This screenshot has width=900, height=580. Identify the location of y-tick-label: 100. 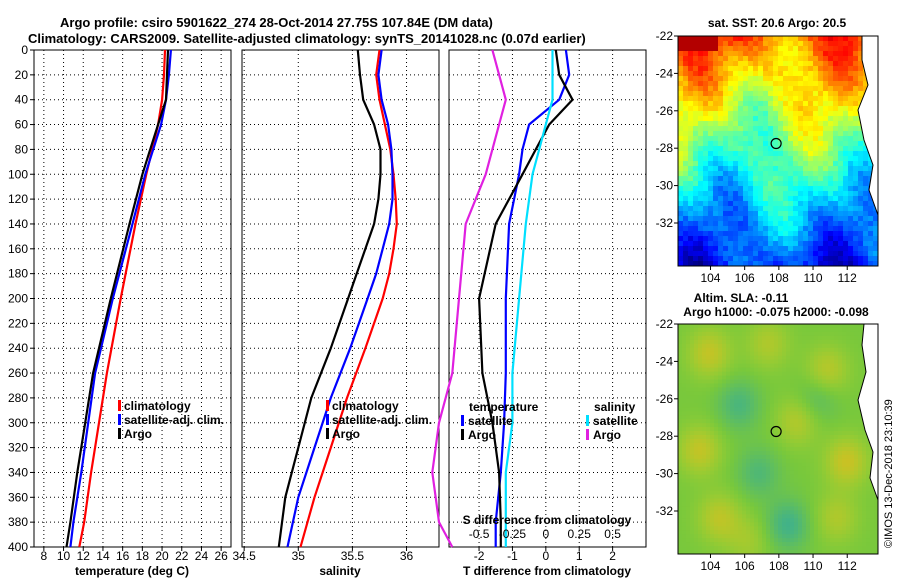
(18, 174).